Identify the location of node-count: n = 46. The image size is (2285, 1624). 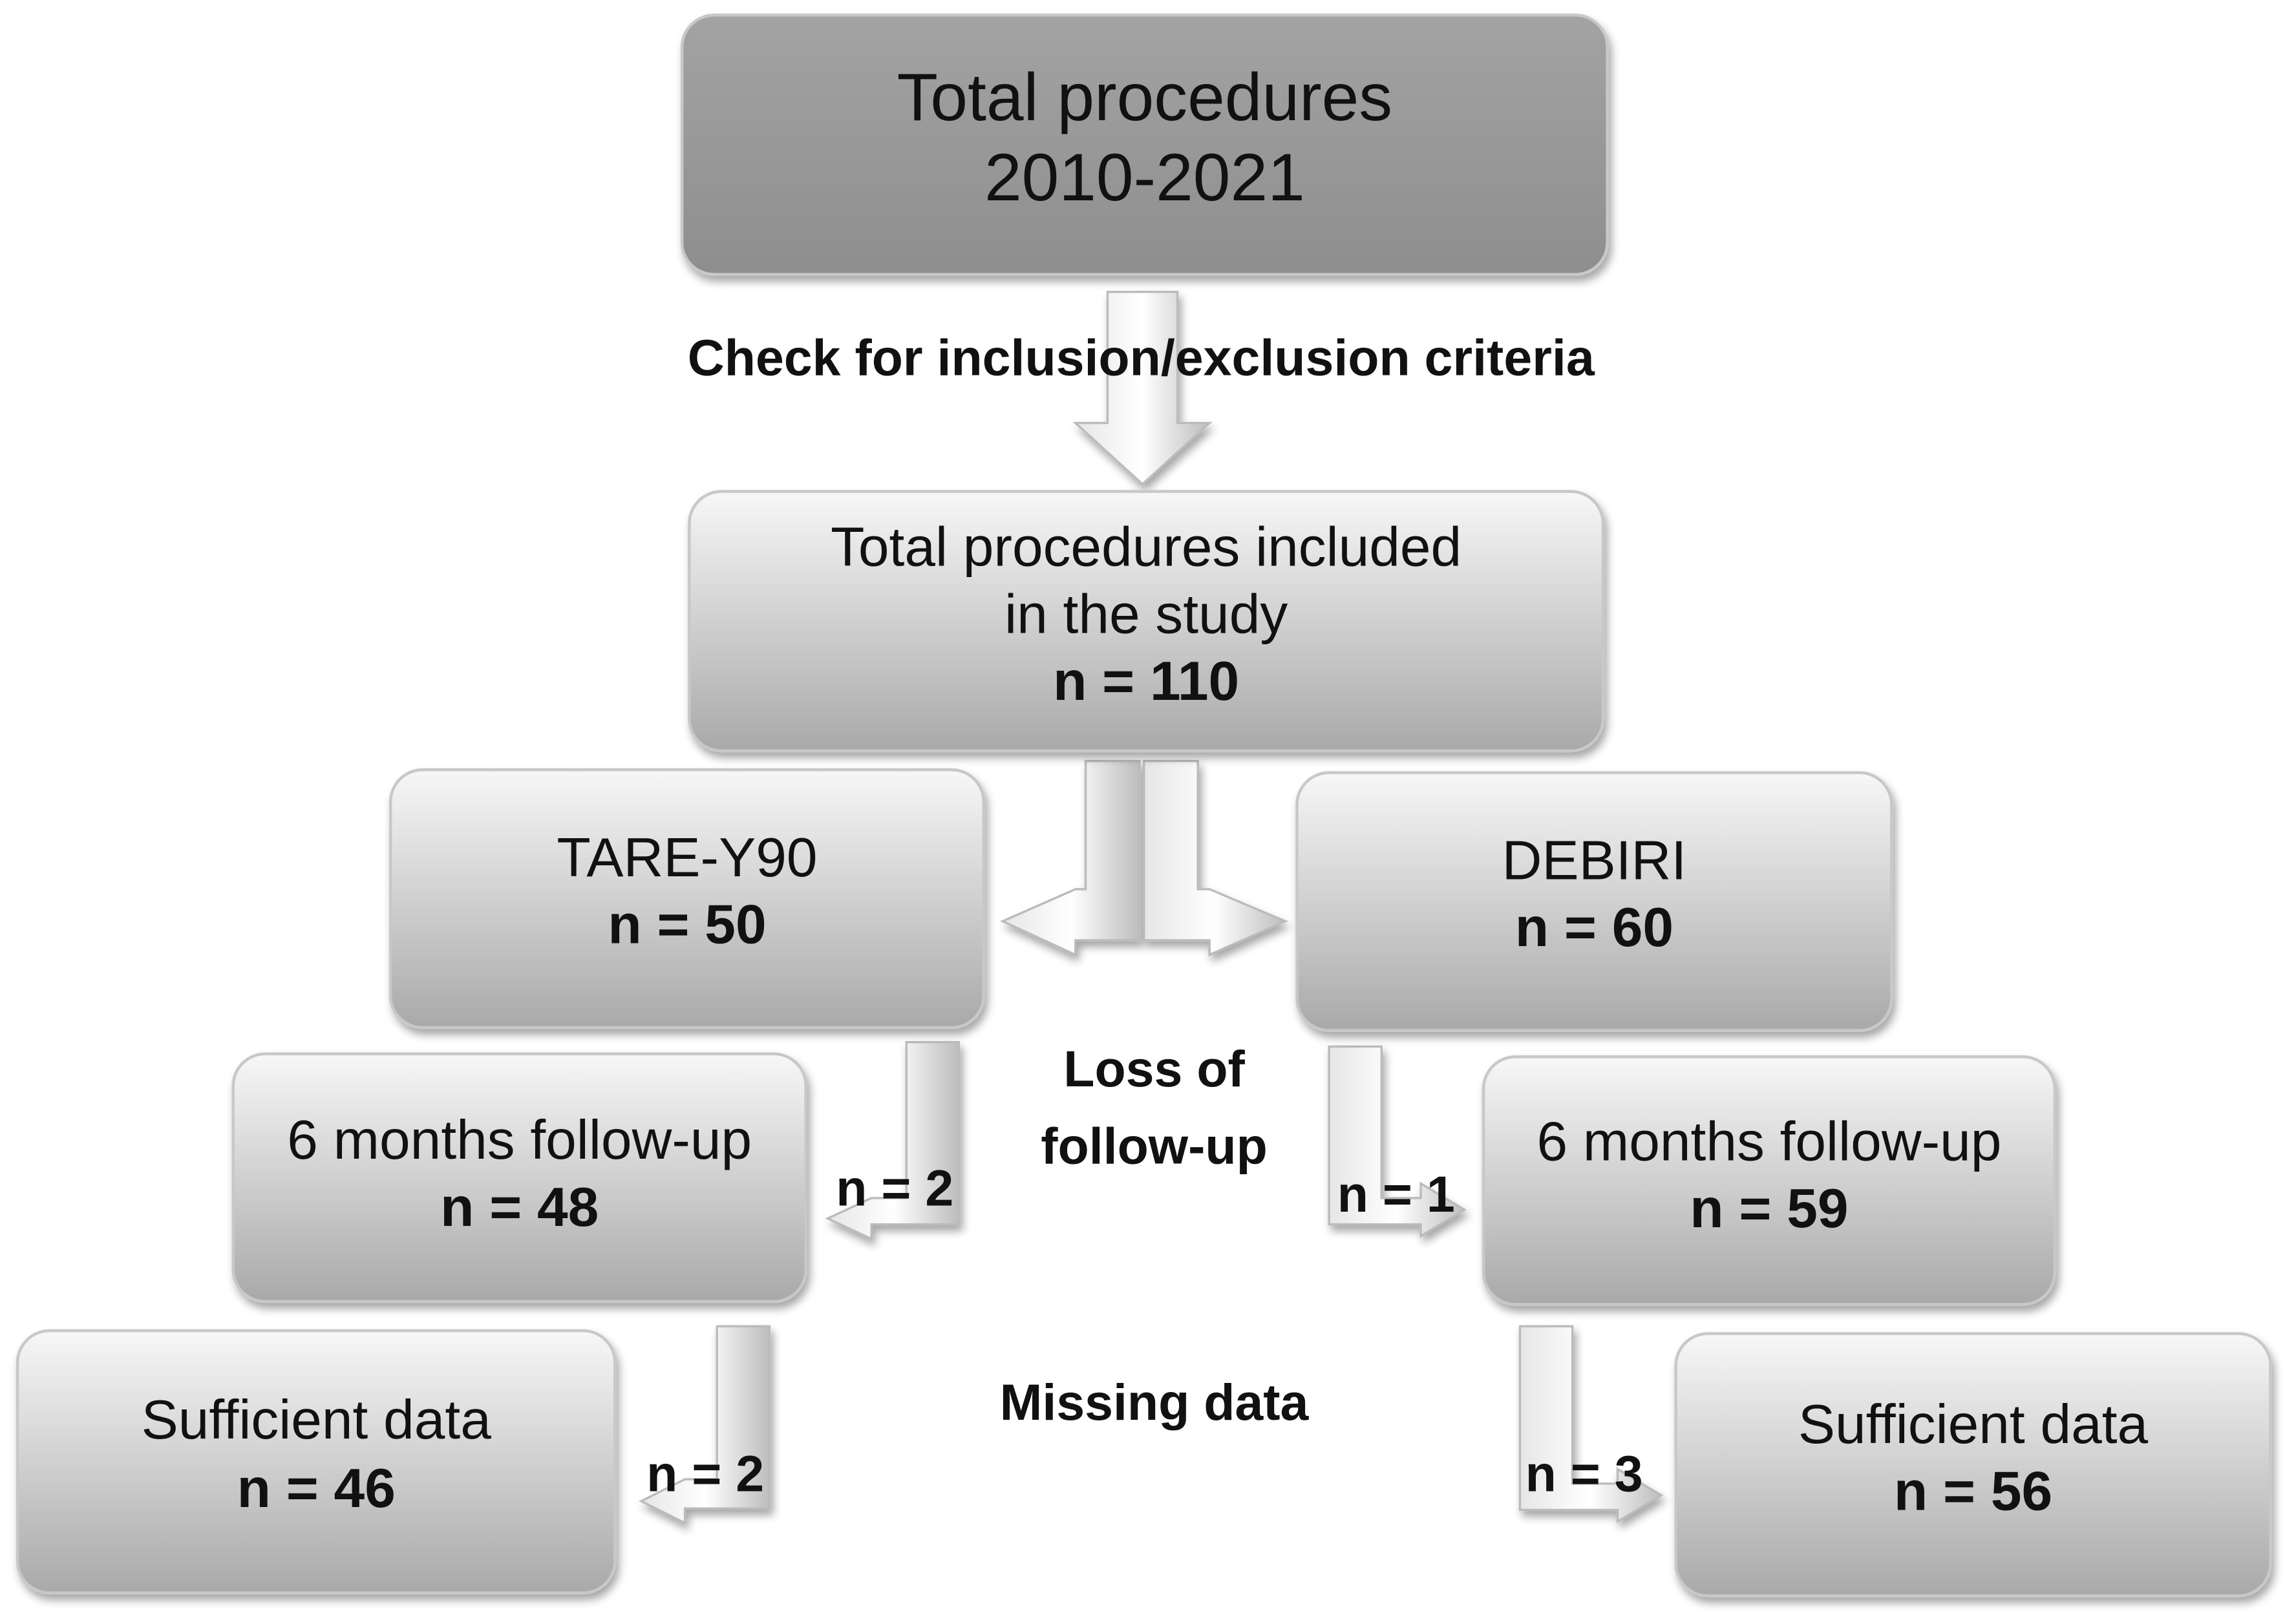
(316, 1488).